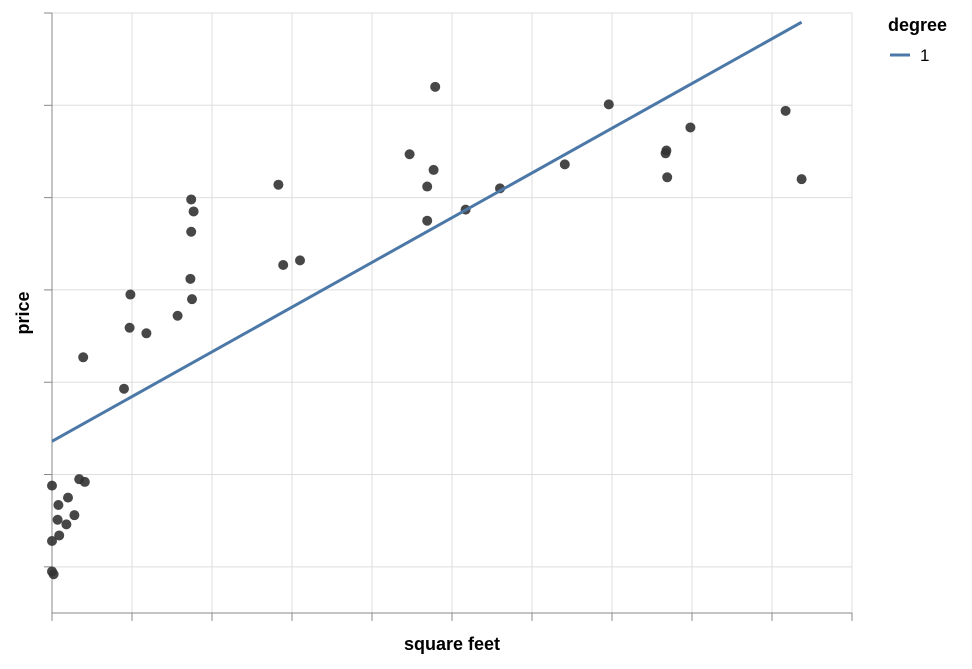 The height and width of the screenshot is (669, 972). What do you see at coordinates (452, 644) in the screenshot?
I see `x-axis-label: square feet` at bounding box center [452, 644].